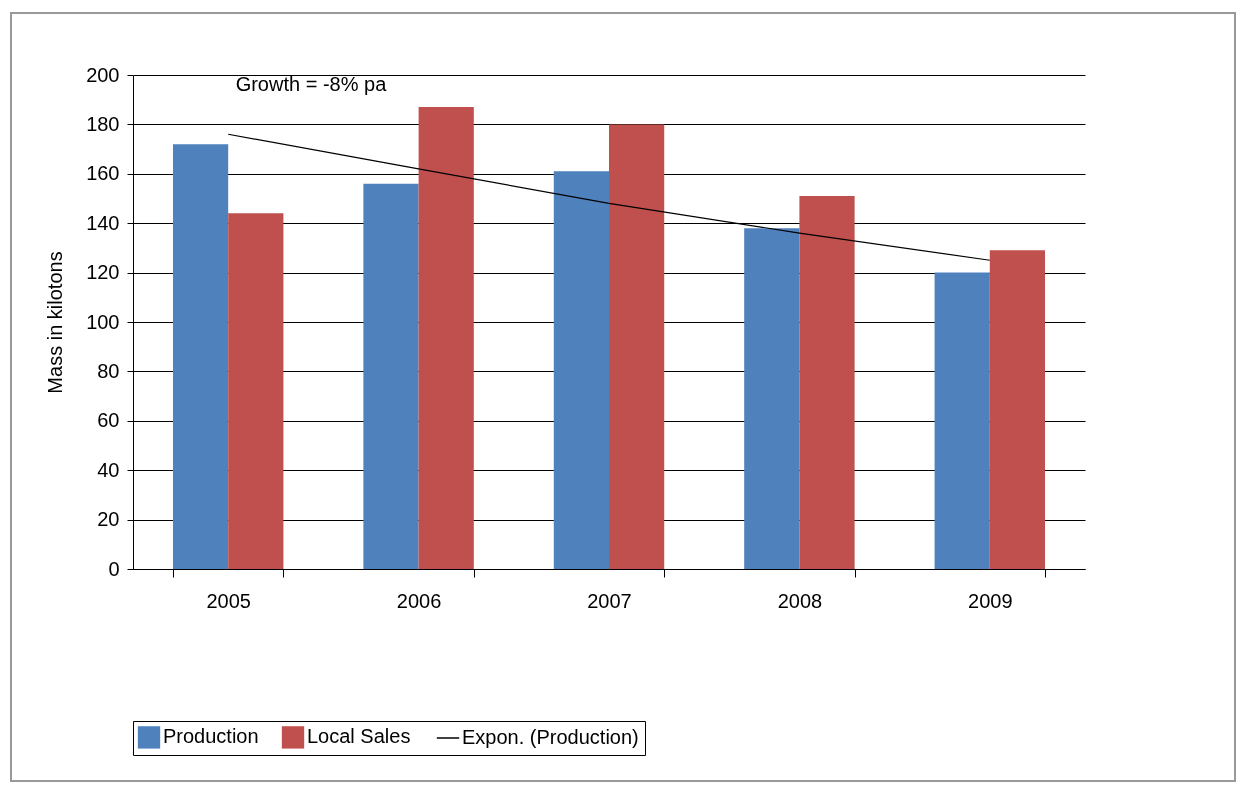 This screenshot has height=789, width=1246. I want to click on y-tick-label: 20, so click(108, 519).